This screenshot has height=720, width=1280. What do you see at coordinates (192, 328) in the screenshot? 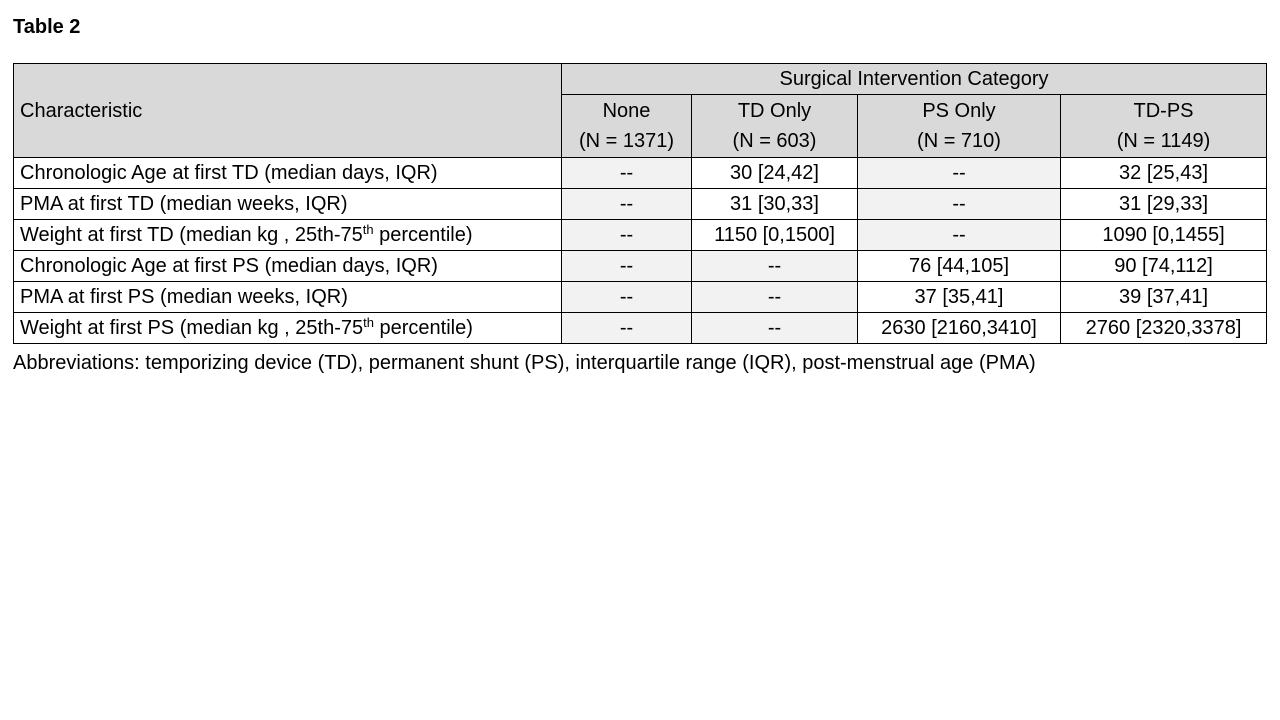
I see `row-label-text: Weight at first PS (median kg , 25th-75` at bounding box center [192, 328].